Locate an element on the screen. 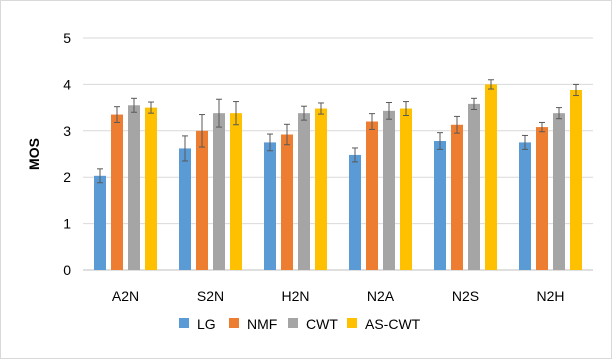  legend-label: LG is located at coordinates (206, 324).